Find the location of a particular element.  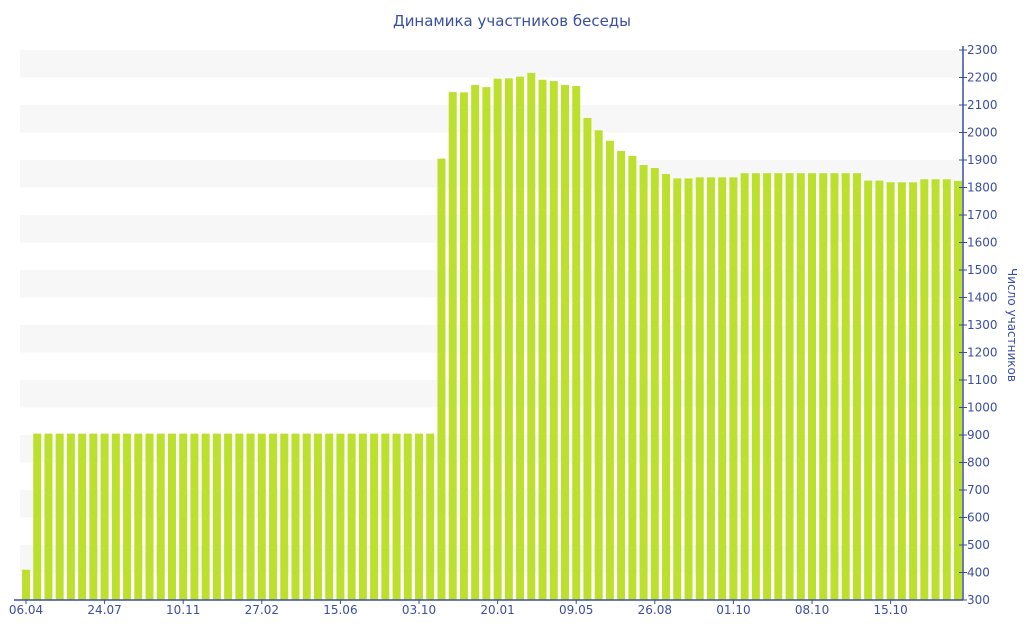

y-tick-label: 500 is located at coordinates (978, 545).